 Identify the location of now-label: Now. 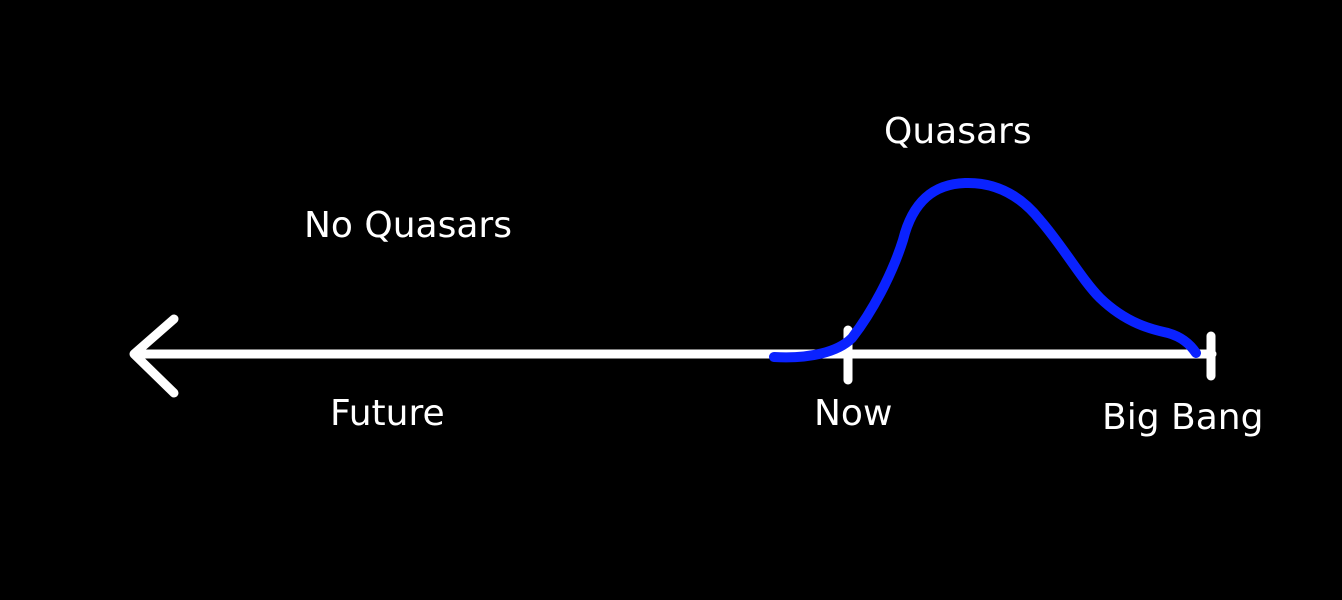
(853, 413).